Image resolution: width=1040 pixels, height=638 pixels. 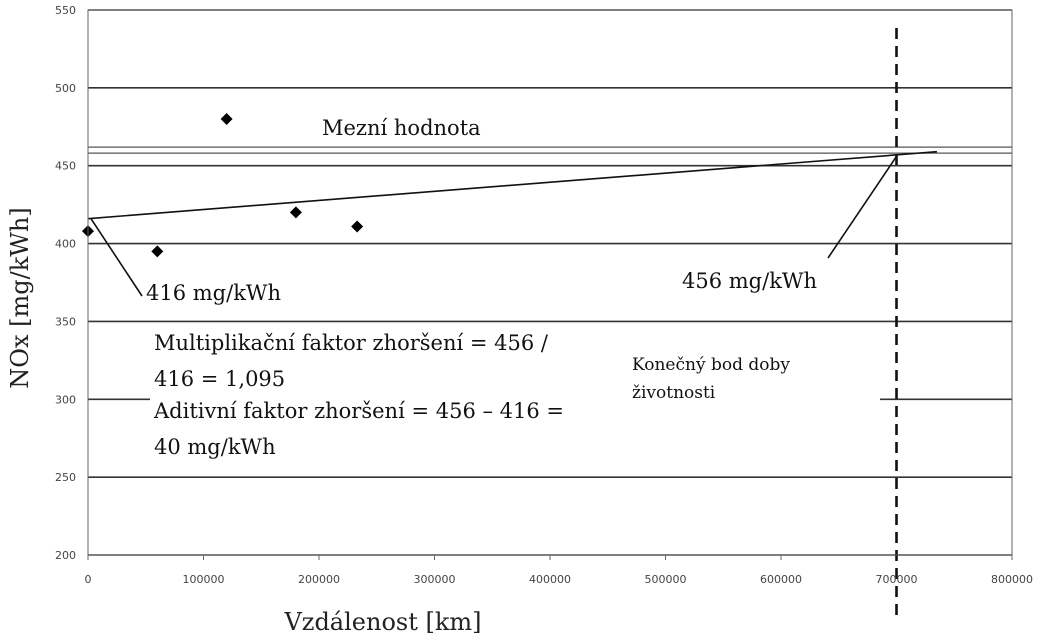 What do you see at coordinates (550, 579) in the screenshot?
I see `x-tick-label: 400000` at bounding box center [550, 579].